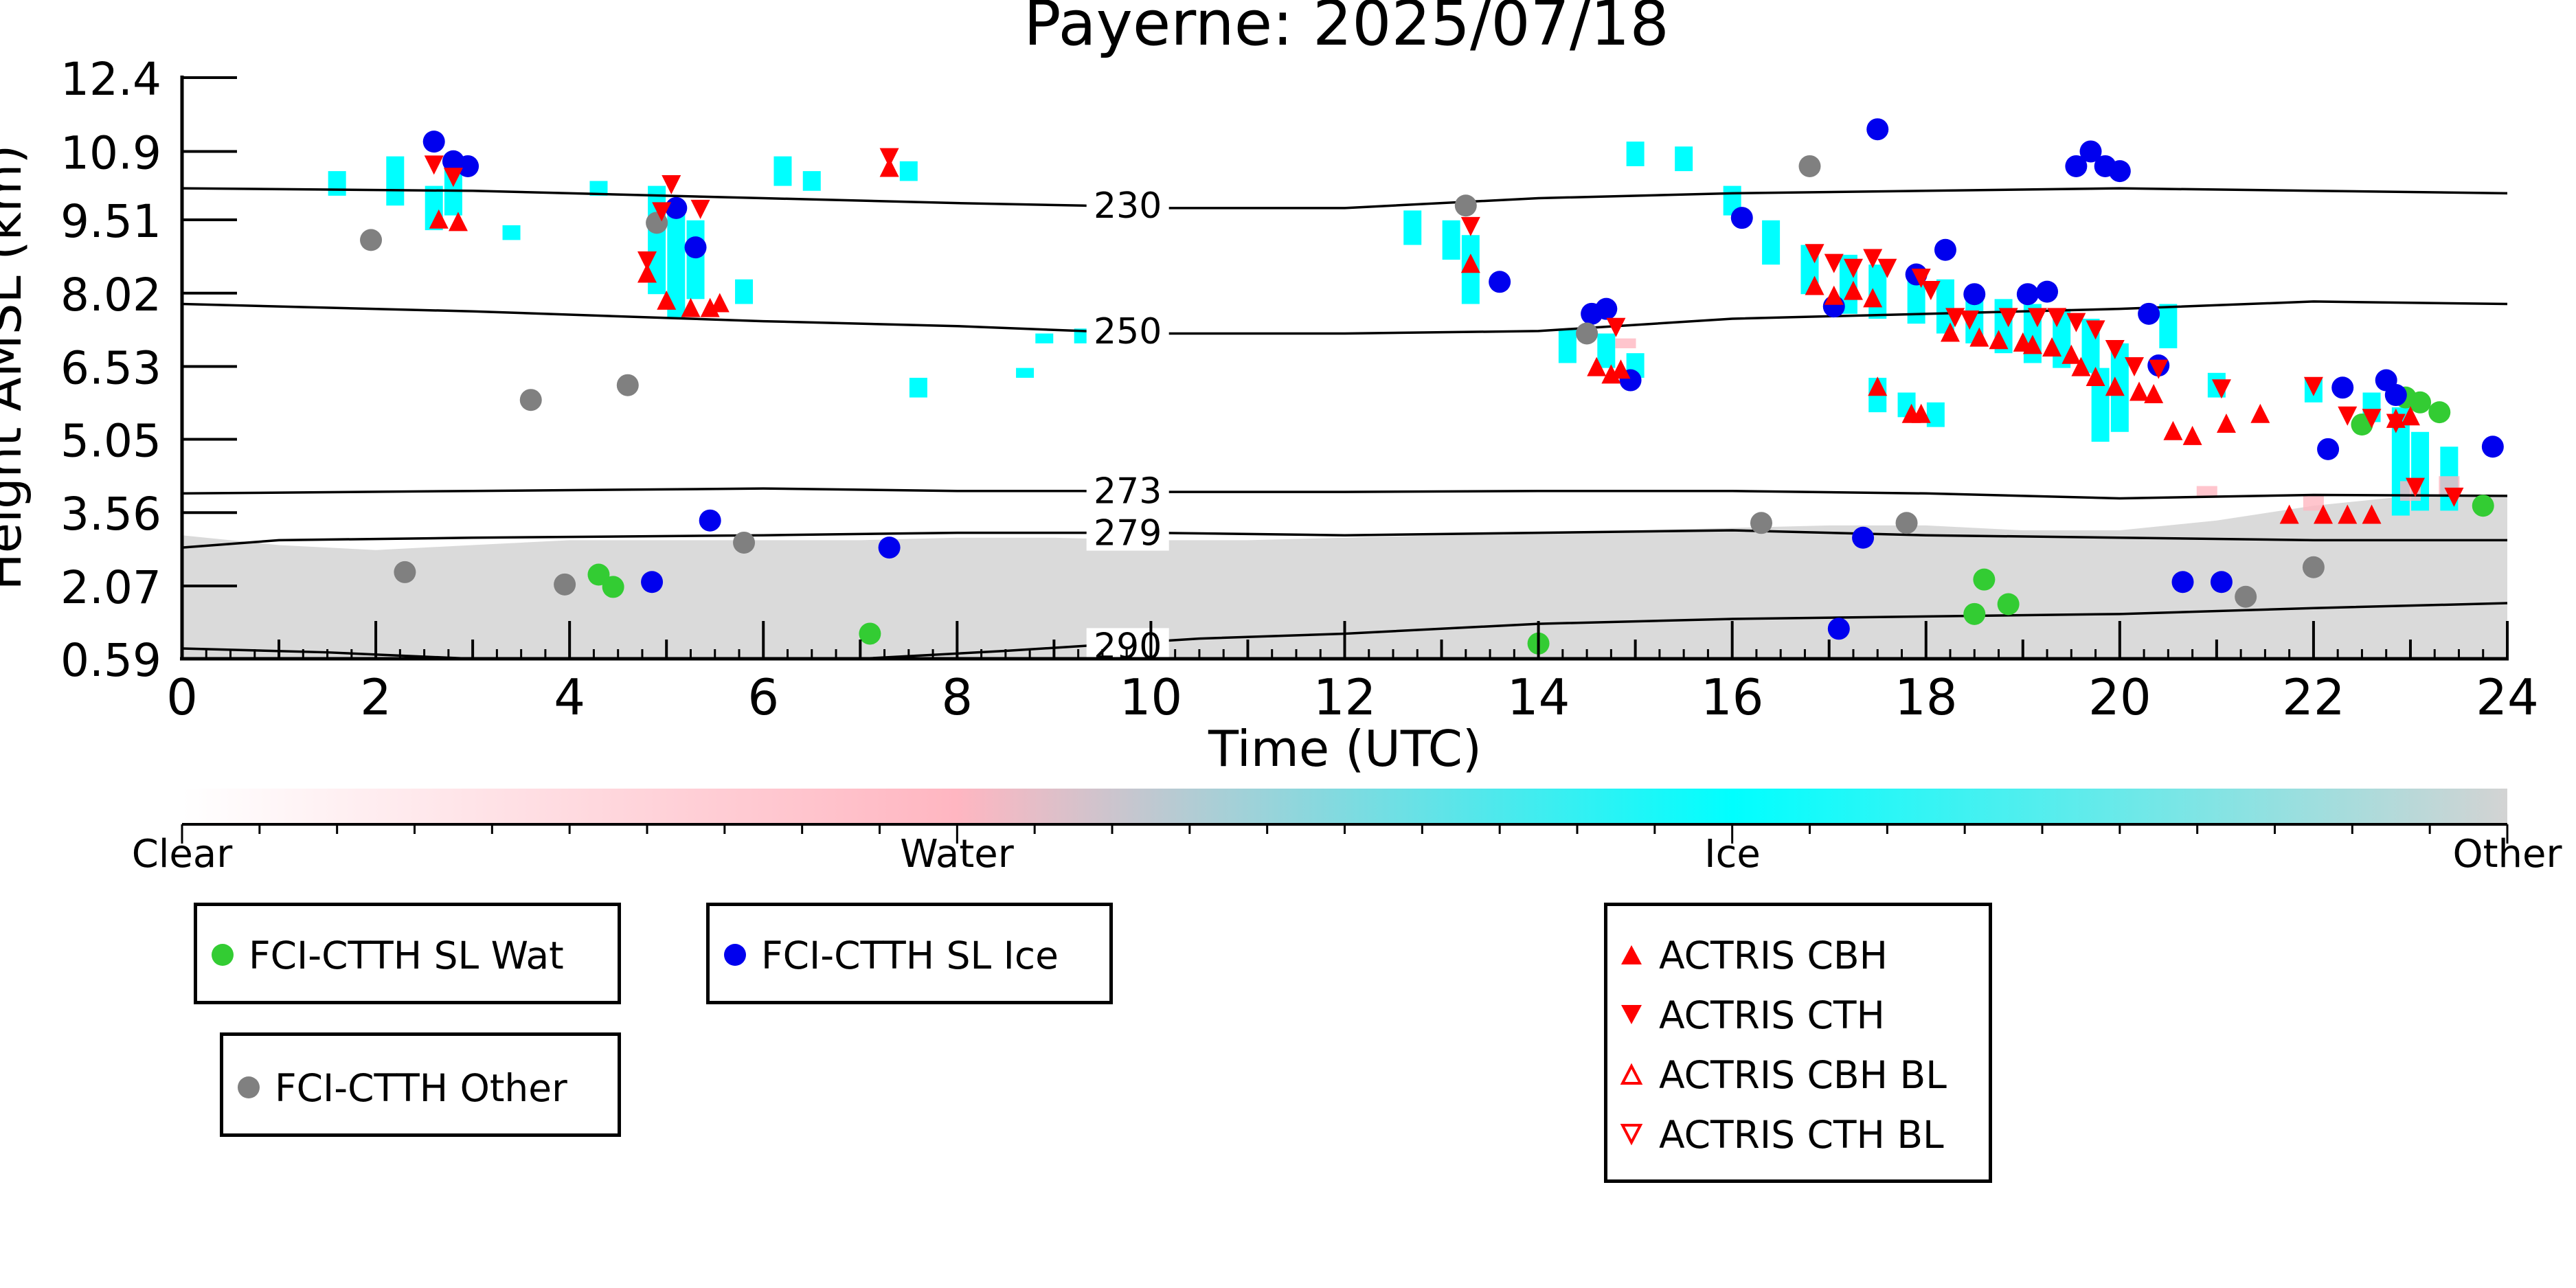 The height and width of the screenshot is (1288, 2576). What do you see at coordinates (110, 295) in the screenshot?
I see `y-tick-label: 8.02` at bounding box center [110, 295].